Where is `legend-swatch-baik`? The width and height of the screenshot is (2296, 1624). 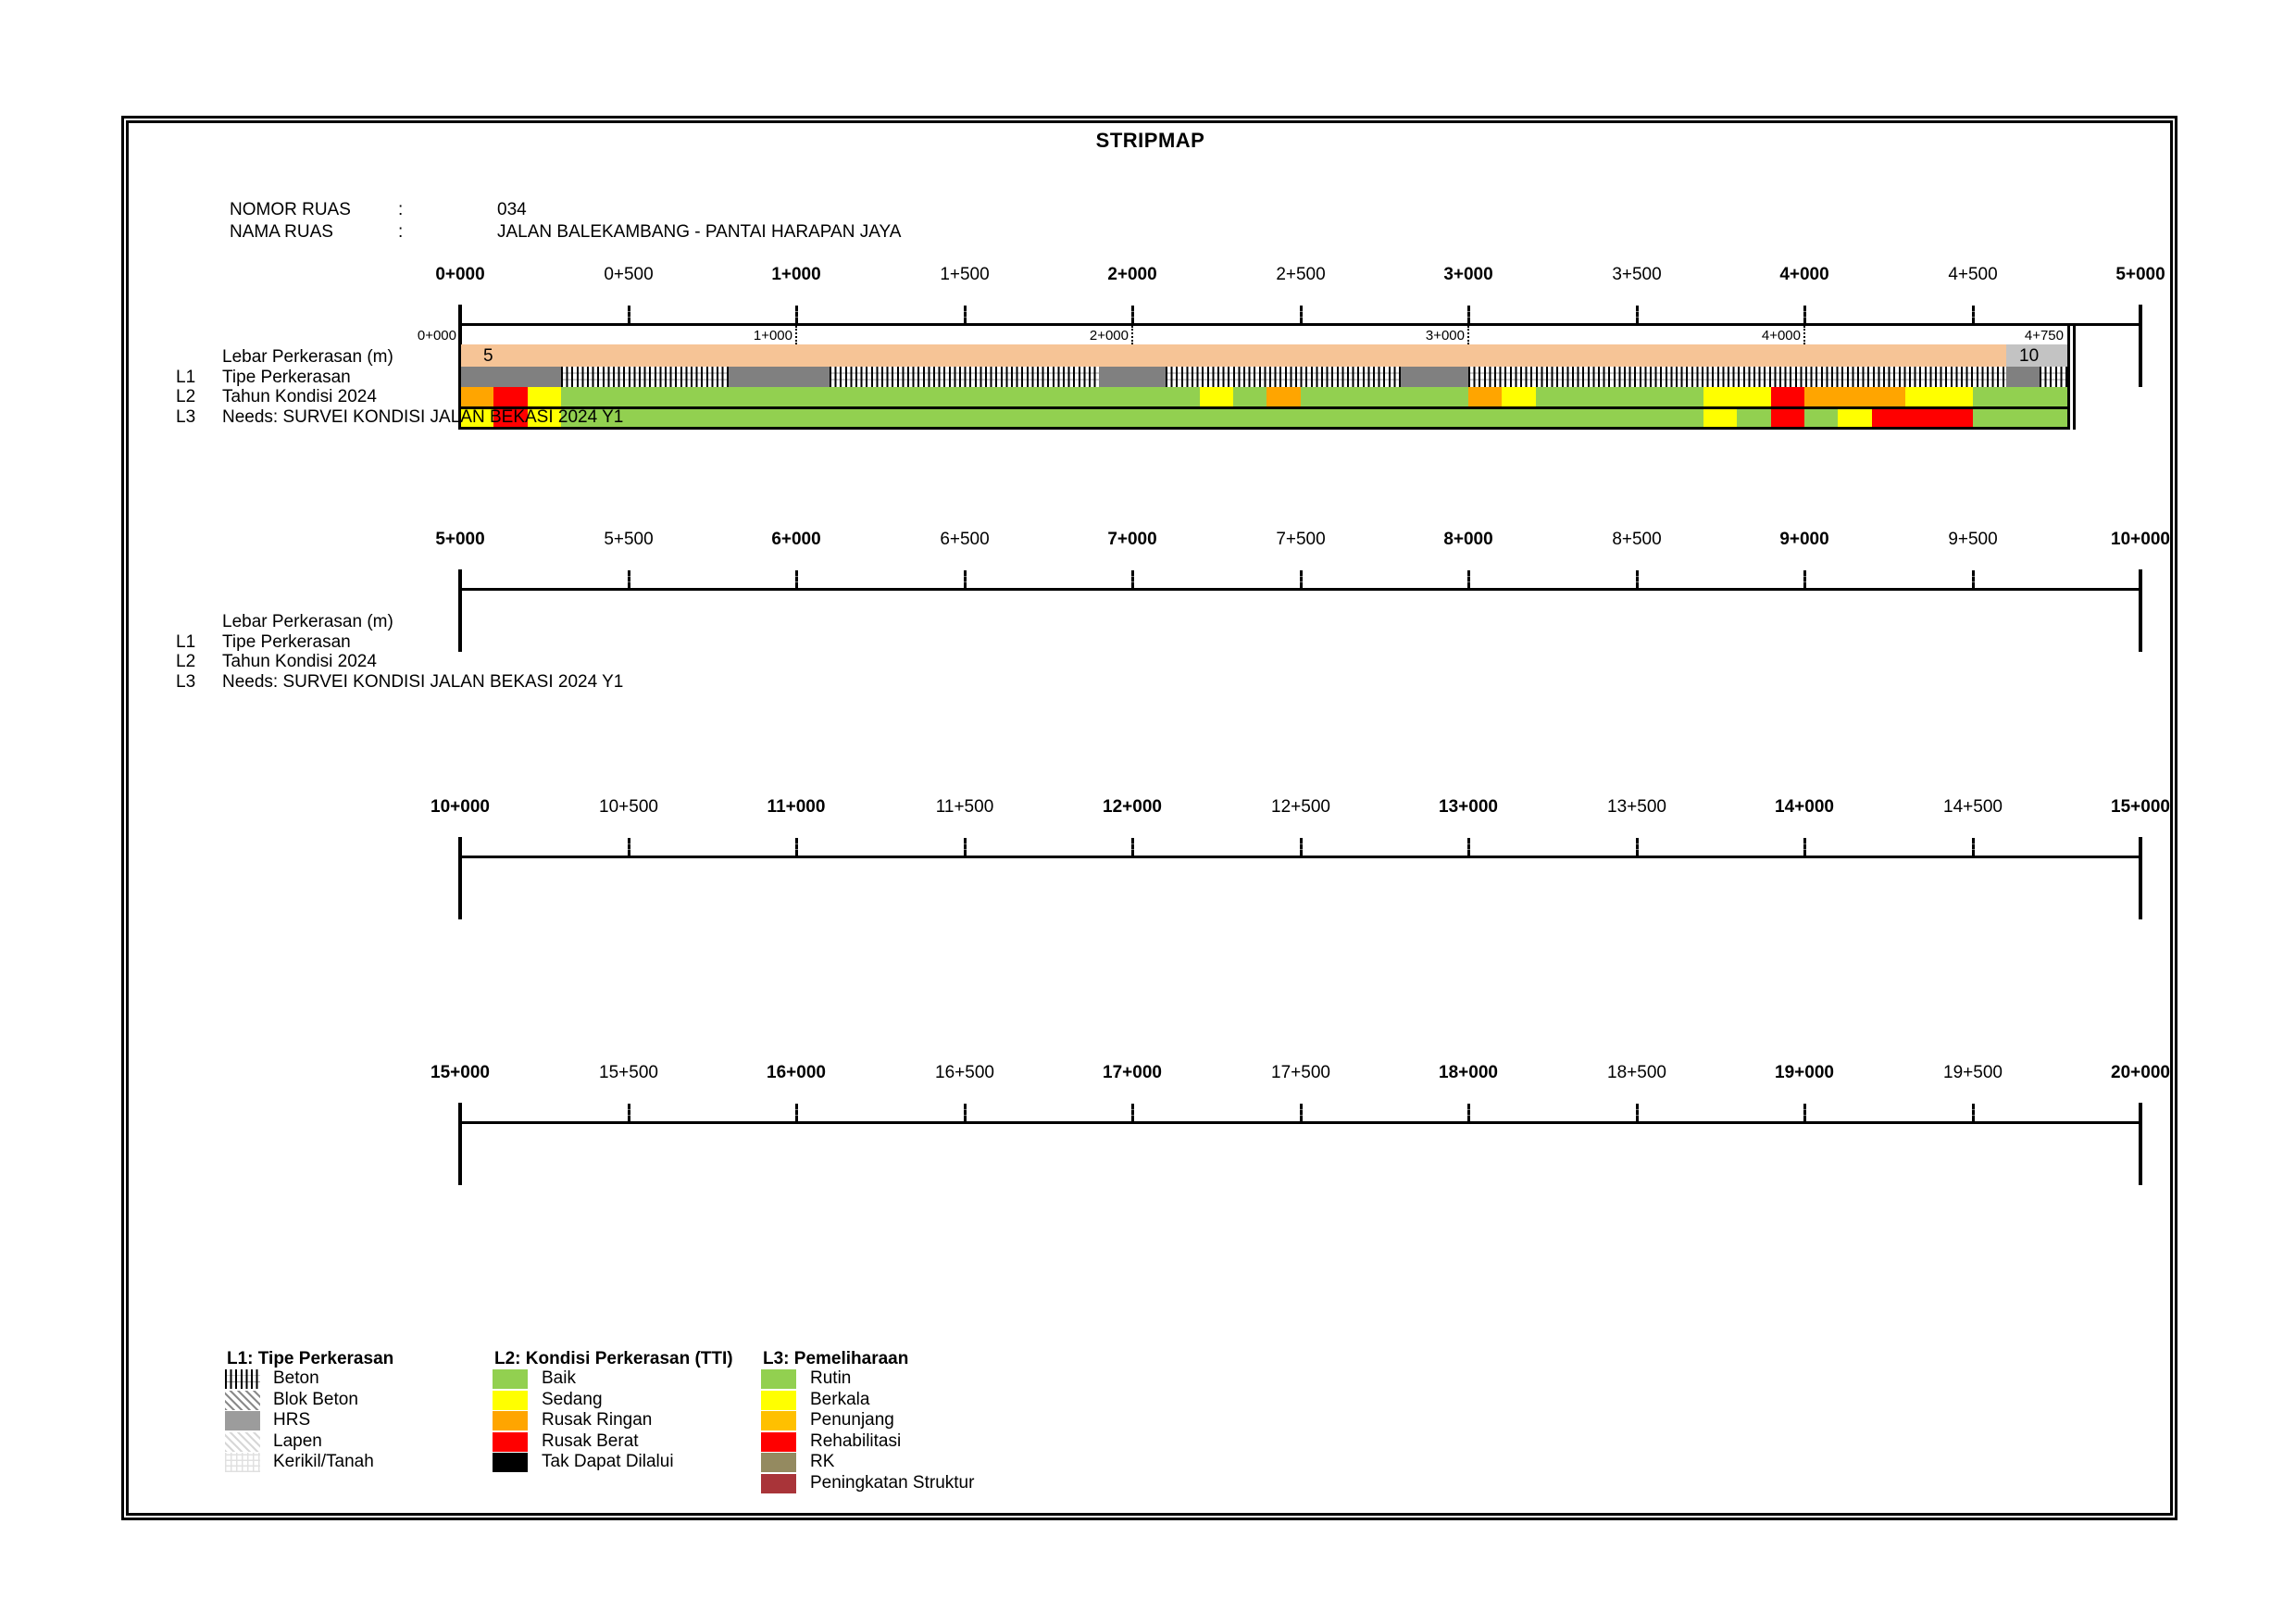
legend-swatch-baik is located at coordinates (510, 1379).